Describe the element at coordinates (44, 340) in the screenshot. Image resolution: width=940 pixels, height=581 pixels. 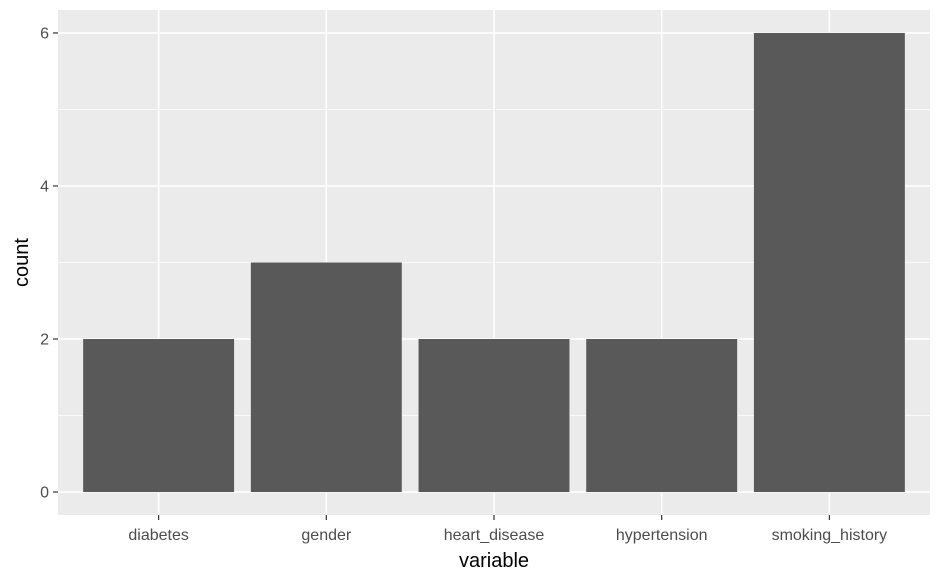
I see `y-tick-label: 2` at that location.